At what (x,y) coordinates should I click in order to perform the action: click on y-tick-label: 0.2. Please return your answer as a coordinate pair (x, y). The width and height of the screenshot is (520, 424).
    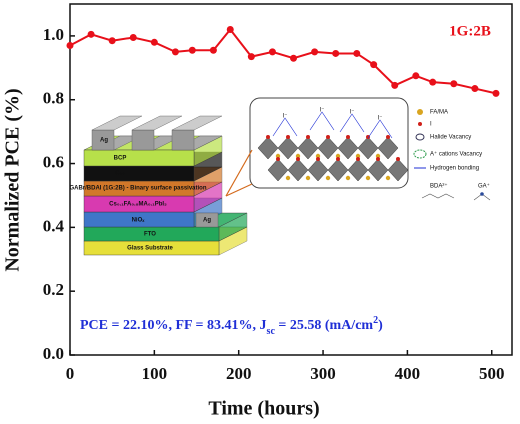
    Looking at the image, I should click on (53, 289).